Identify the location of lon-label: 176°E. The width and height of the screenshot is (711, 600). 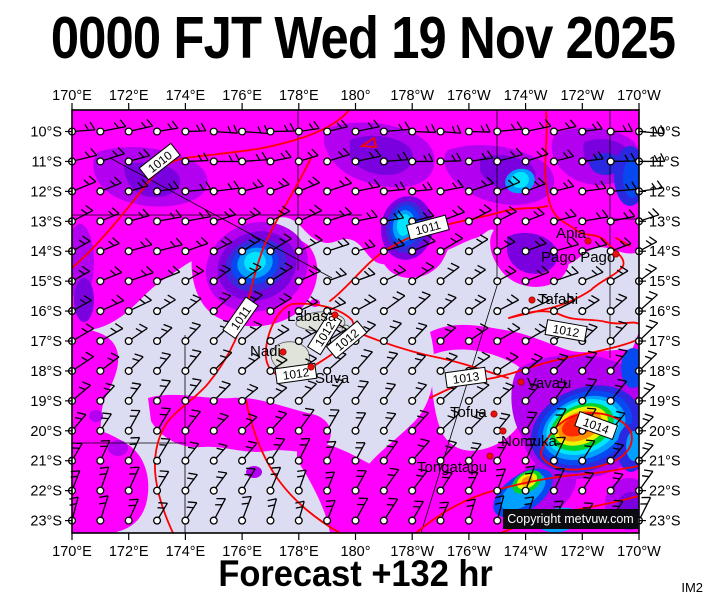
(242, 552).